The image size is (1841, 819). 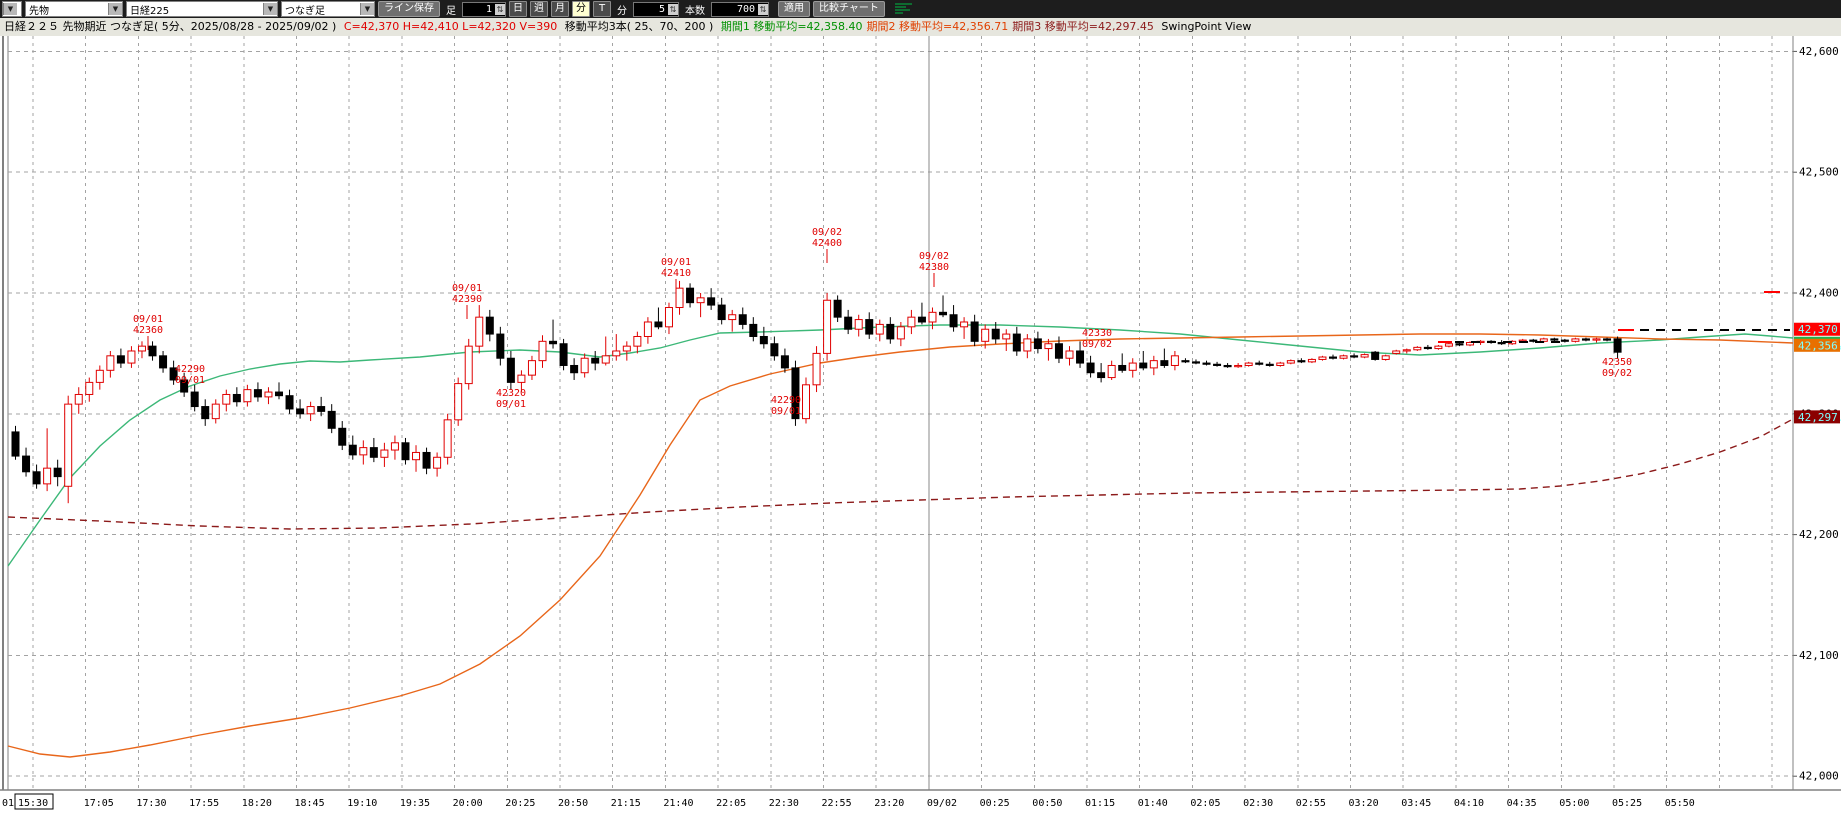 What do you see at coordinates (1627, 803) in the screenshot?
I see `x-axis-tick-label: 05:25` at bounding box center [1627, 803].